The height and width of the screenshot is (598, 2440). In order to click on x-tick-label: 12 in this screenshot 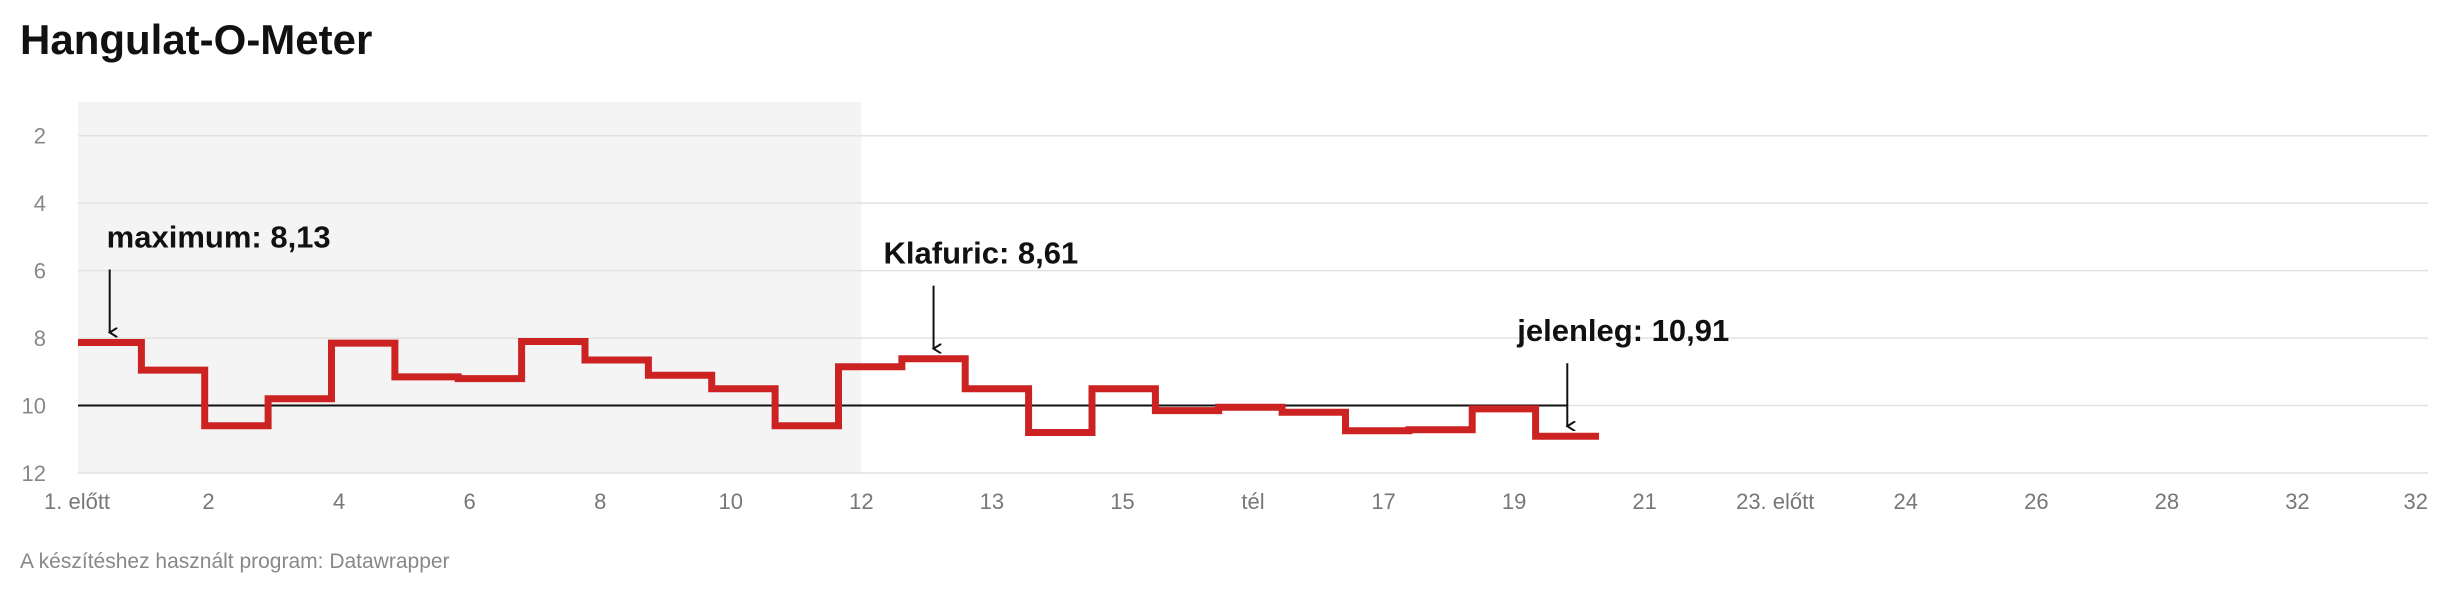, I will do `click(861, 501)`.